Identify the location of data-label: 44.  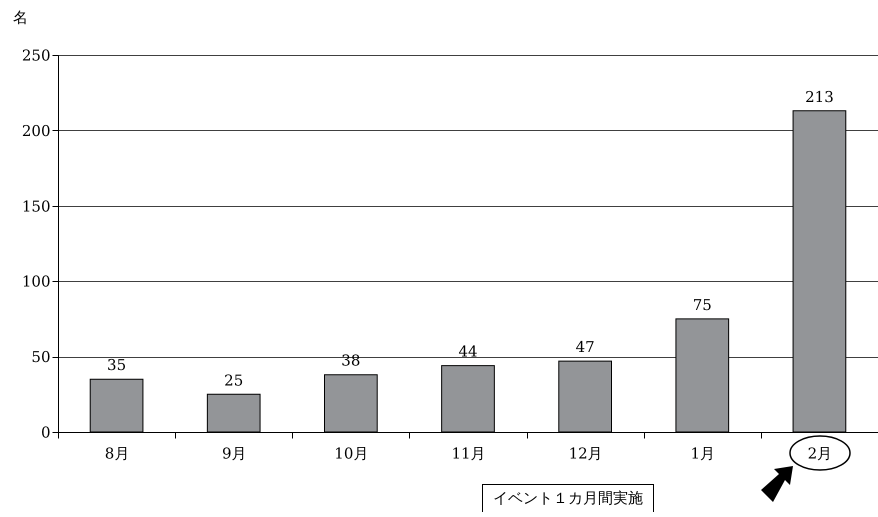
(468, 351).